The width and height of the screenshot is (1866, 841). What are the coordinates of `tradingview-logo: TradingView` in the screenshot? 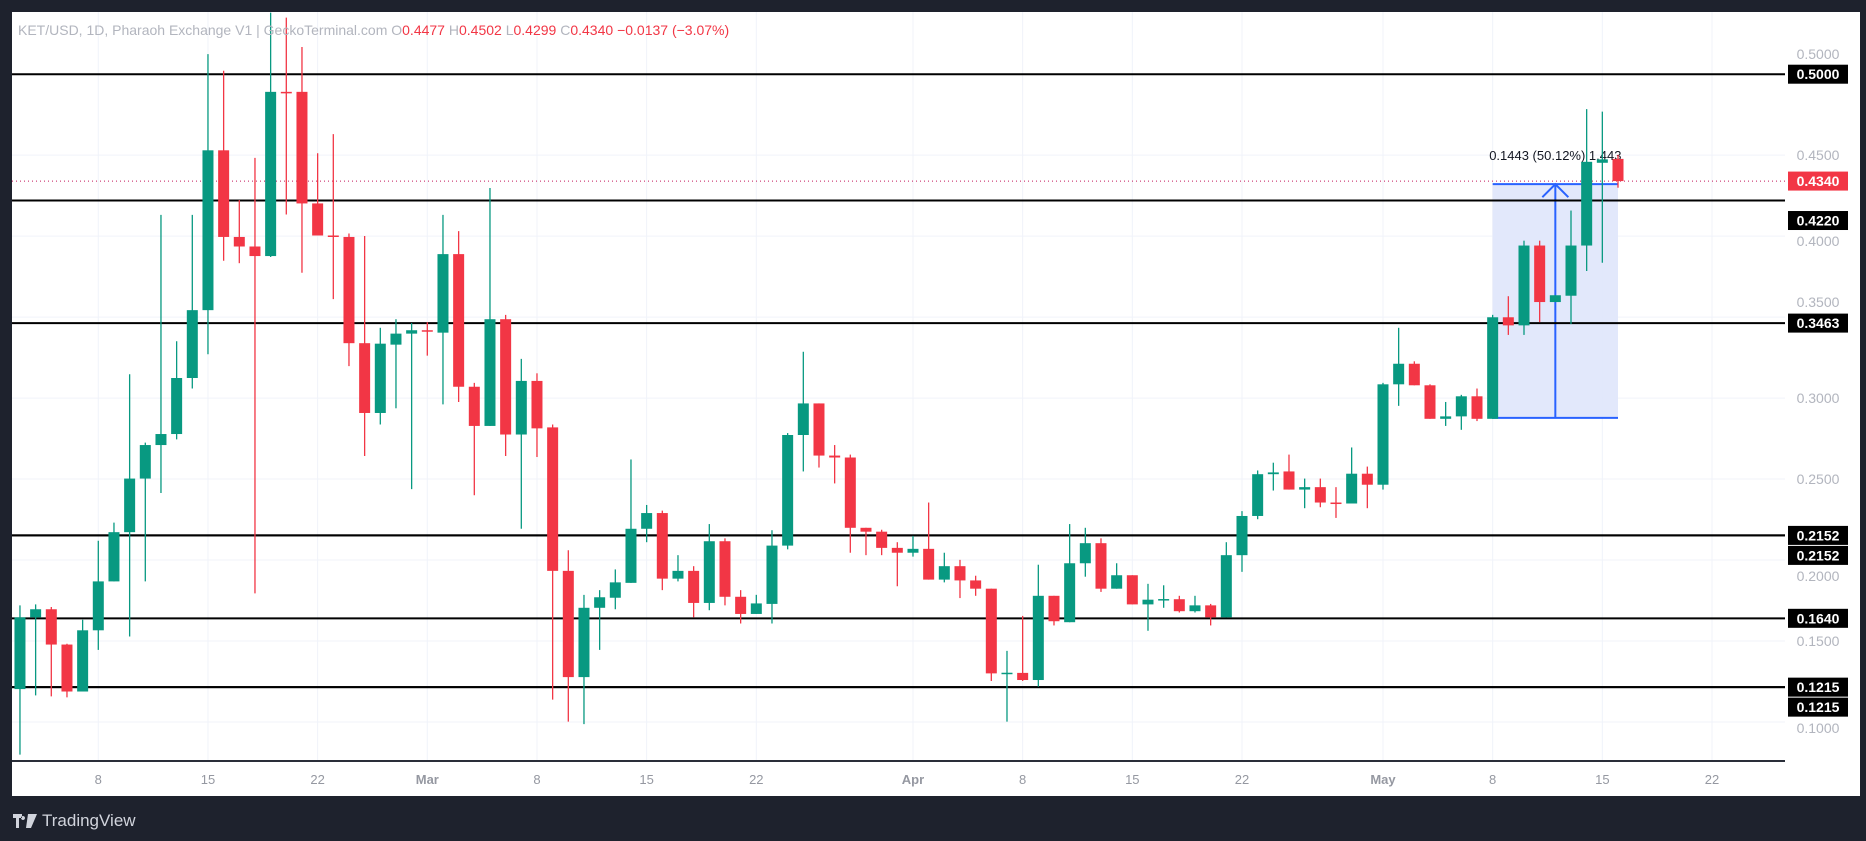 It's located at (74, 821).